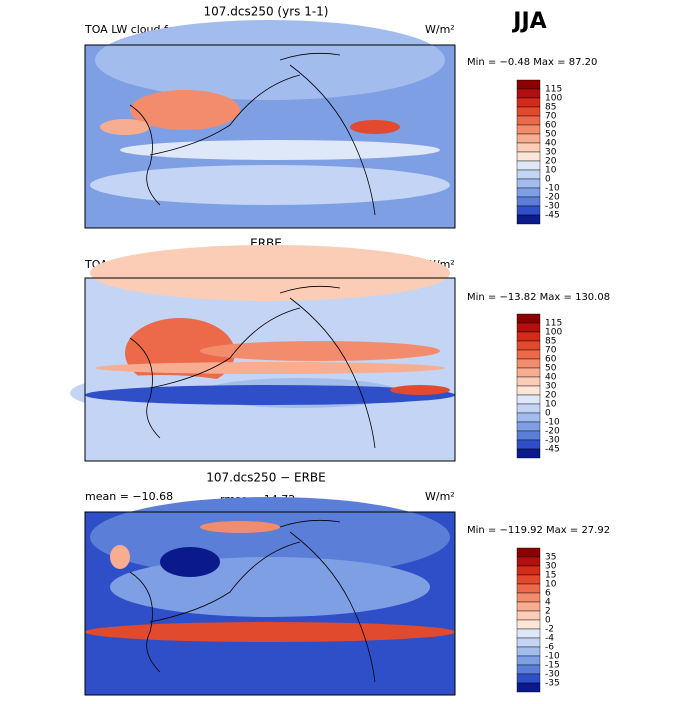 This screenshot has height=704, width=700. What do you see at coordinates (266, 478) in the screenshot?
I see `panel-title: 107.dcs250 − ERBE` at bounding box center [266, 478].